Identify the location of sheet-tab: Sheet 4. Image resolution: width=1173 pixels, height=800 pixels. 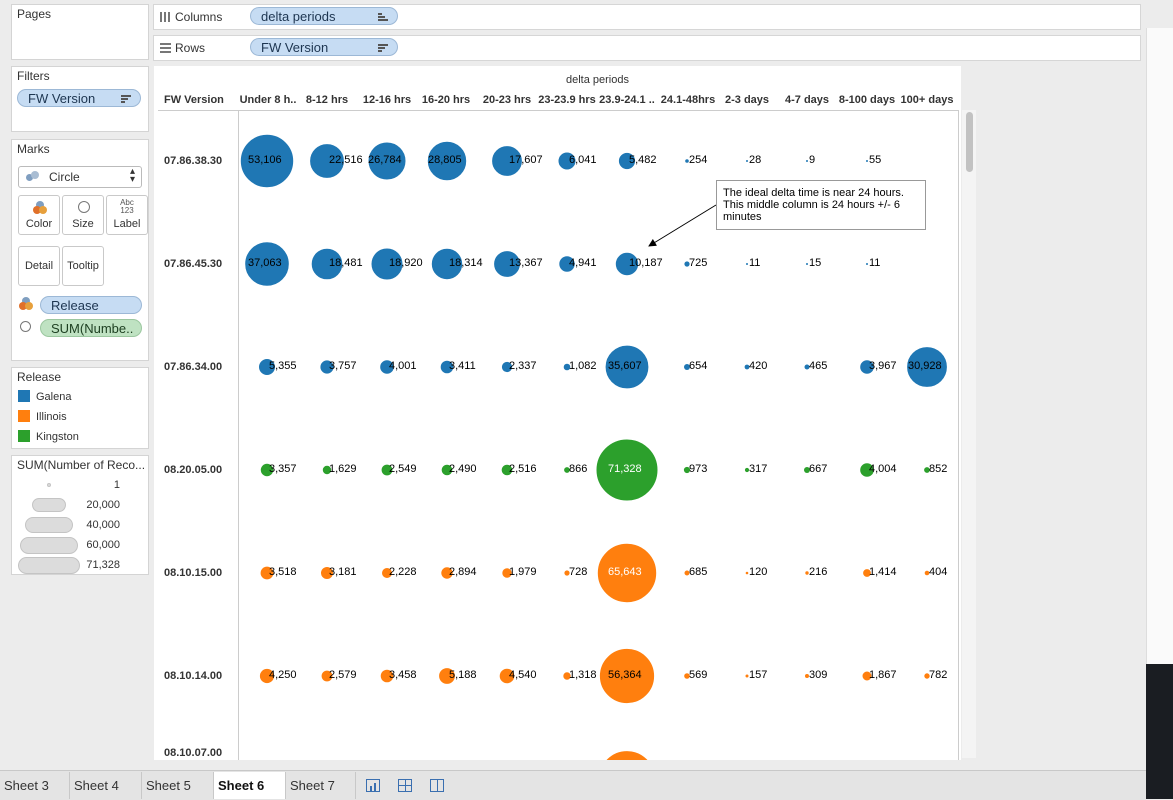
(106, 785).